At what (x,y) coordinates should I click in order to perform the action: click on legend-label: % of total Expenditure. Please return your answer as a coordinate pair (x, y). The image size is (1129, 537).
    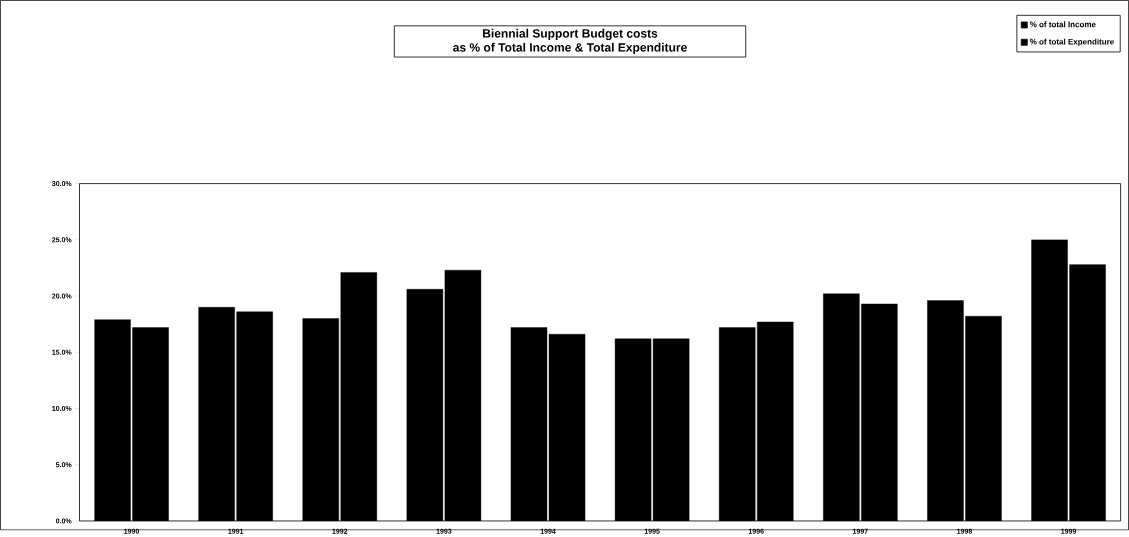
    Looking at the image, I should click on (1071, 42).